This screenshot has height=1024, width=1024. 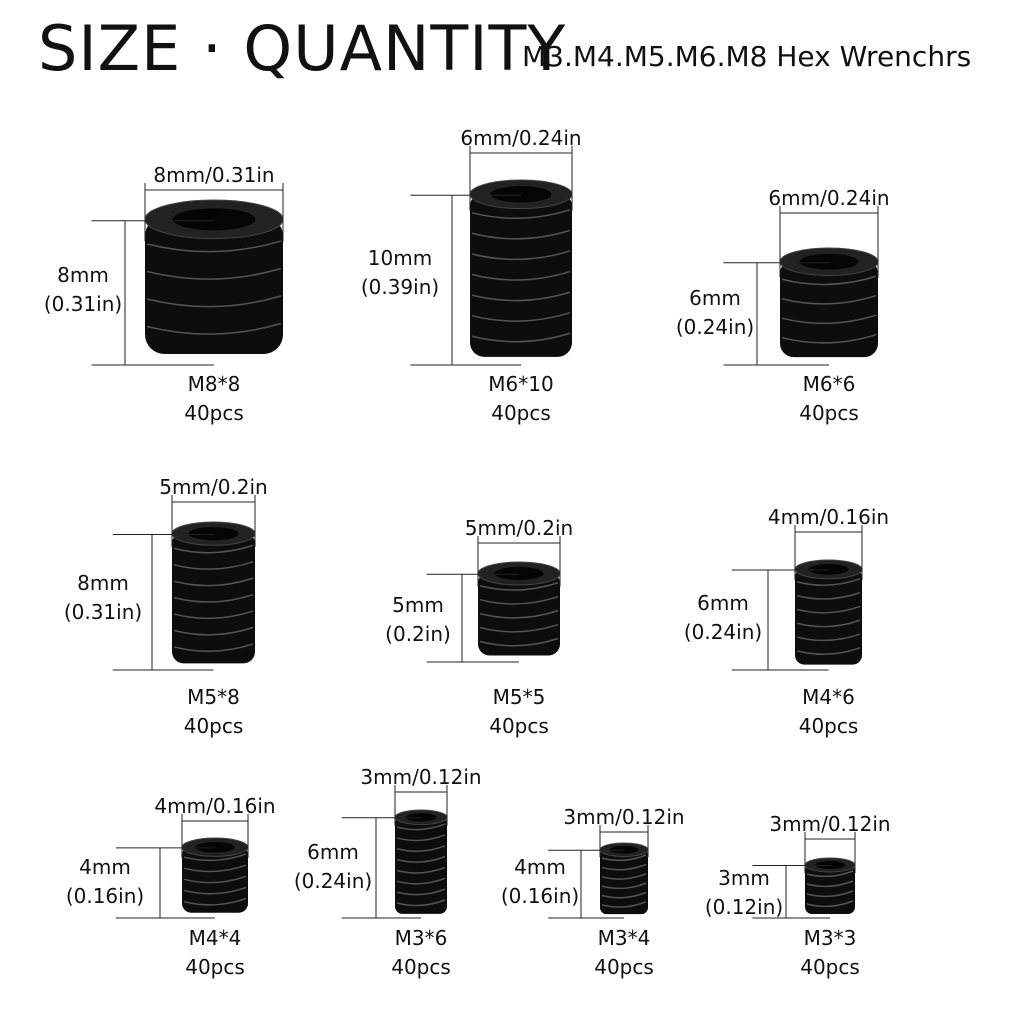 What do you see at coordinates (302, 48) in the screenshot?
I see `page-title: SIZE · QUANTITY` at bounding box center [302, 48].